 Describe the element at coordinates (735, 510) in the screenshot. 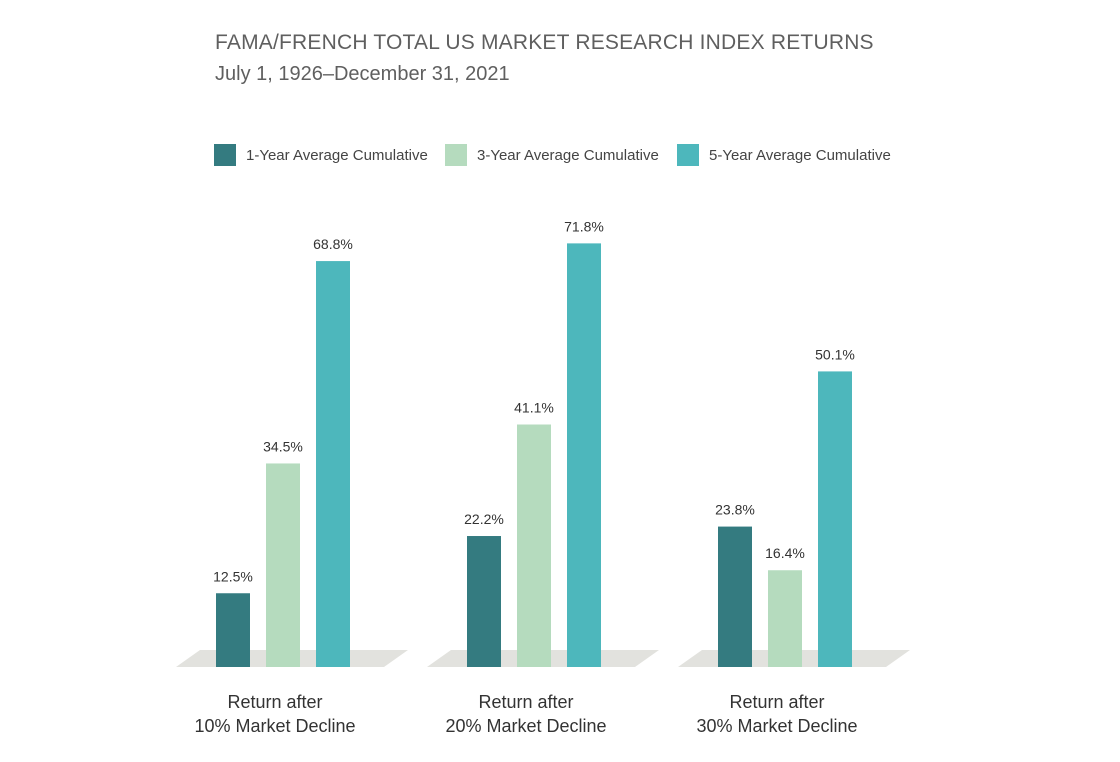

I see `value-label-series-1-group-3: 23.8%` at that location.